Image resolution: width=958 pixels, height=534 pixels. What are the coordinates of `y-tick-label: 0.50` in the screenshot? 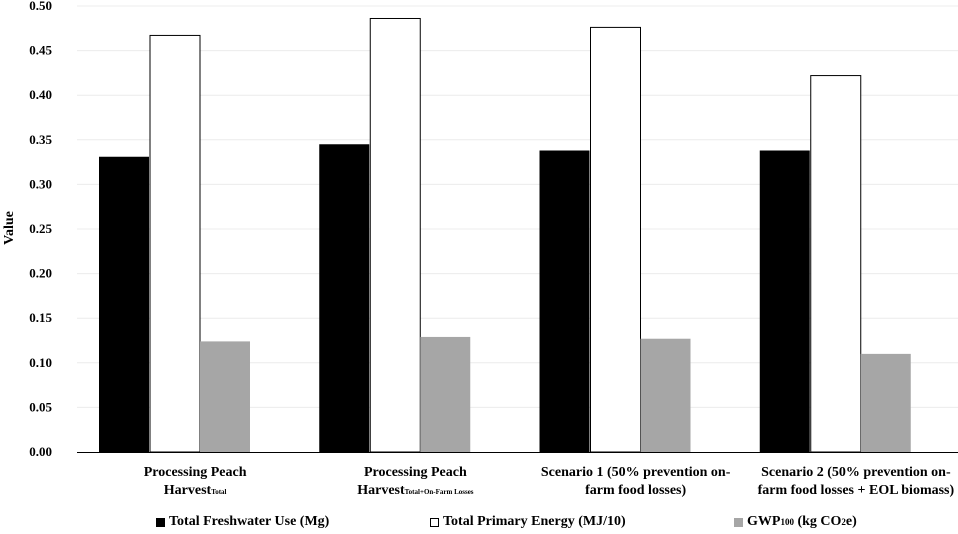 It's located at (40, 6).